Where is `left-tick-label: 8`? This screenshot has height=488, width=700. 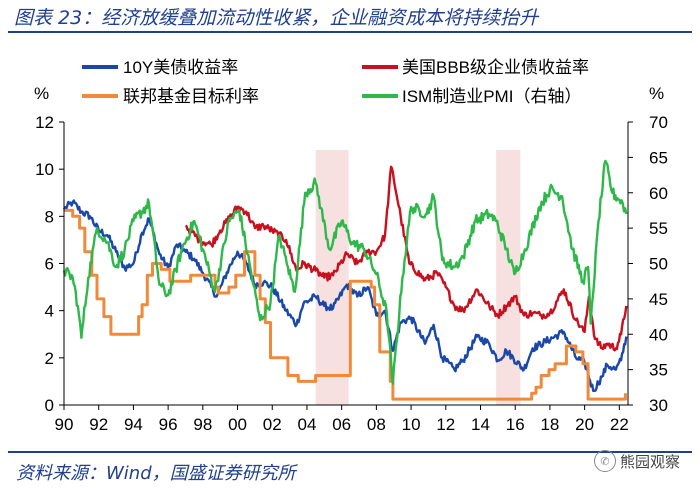
left-tick-label: 8 is located at coordinates (49, 216).